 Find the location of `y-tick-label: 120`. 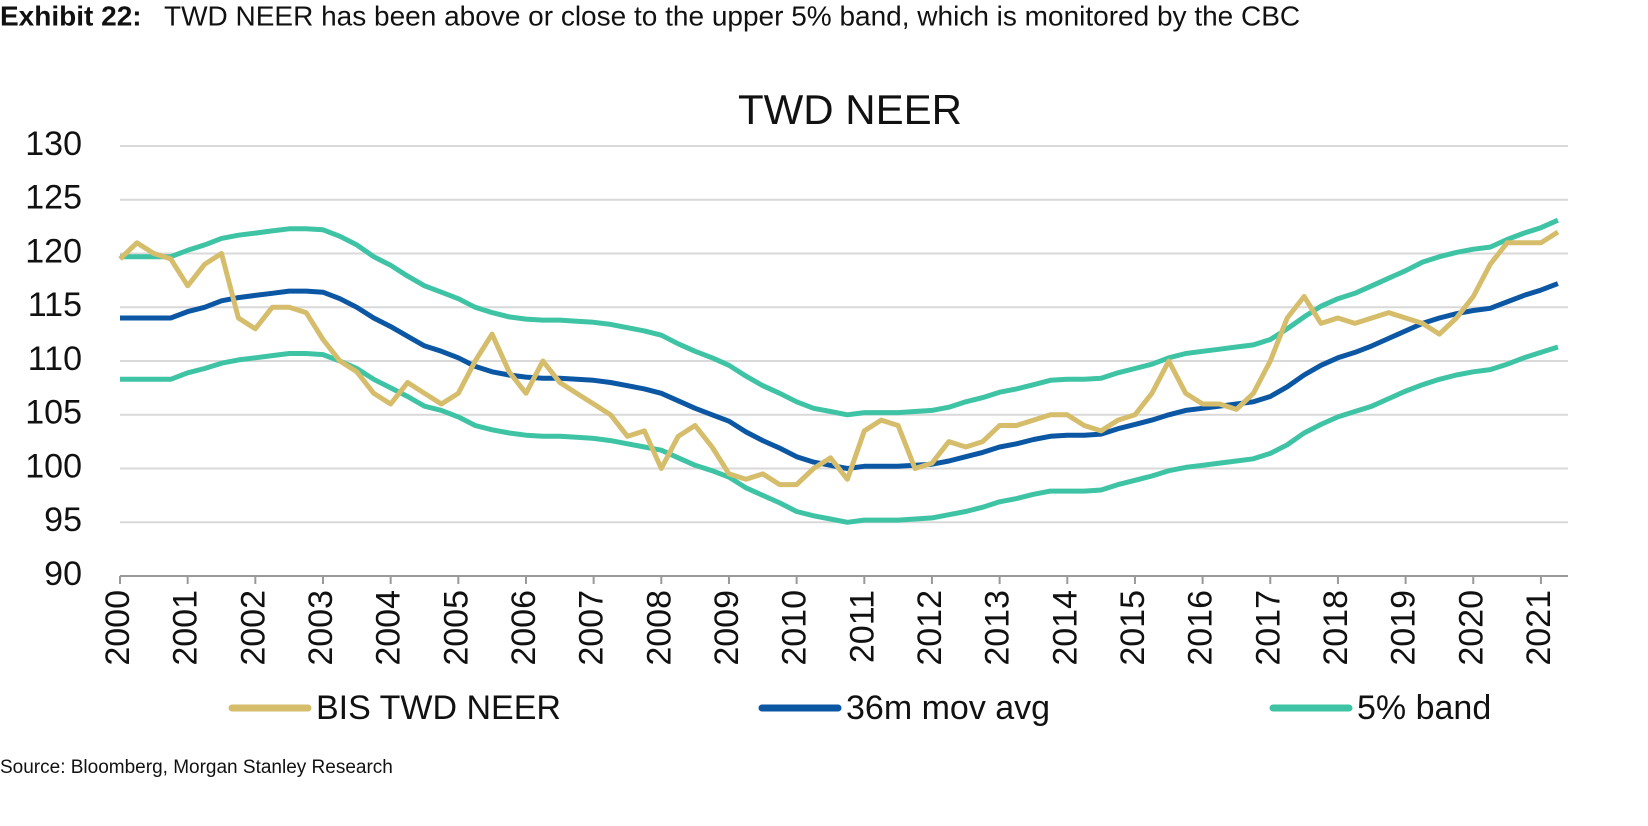

y-tick-label: 120 is located at coordinates (53, 251).